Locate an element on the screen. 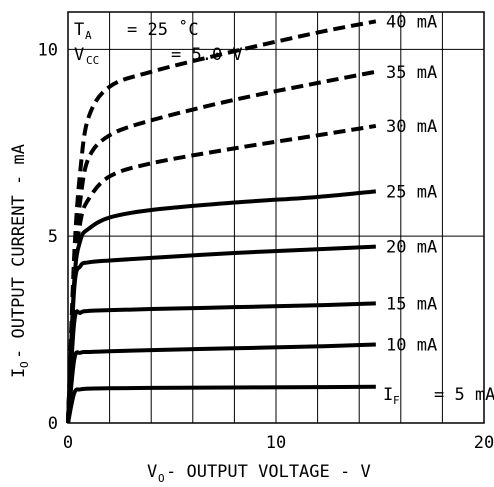  vcc-symbol: V is located at coordinates (79, 55).